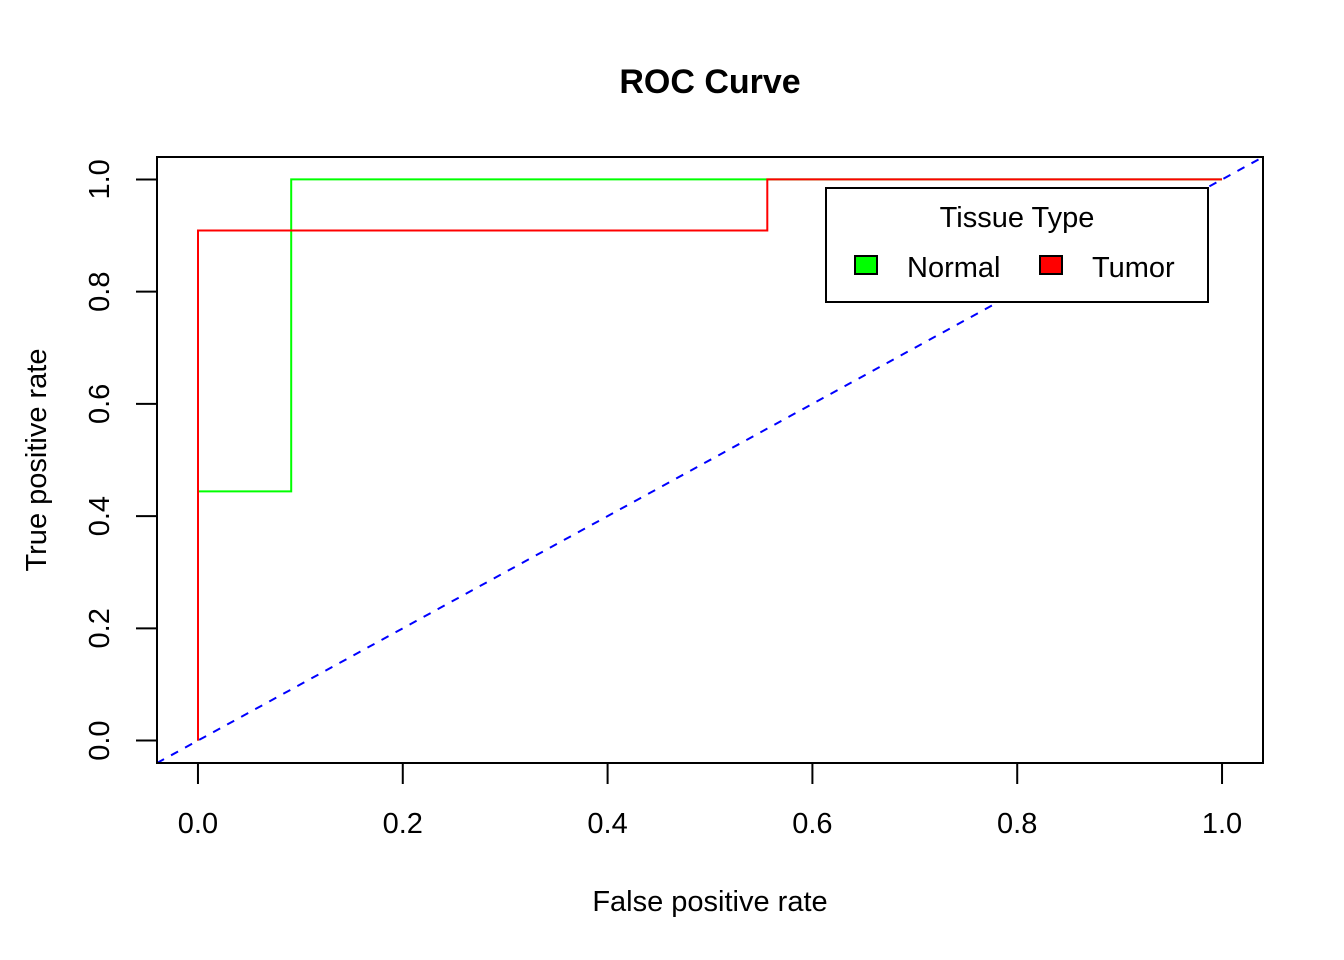 This screenshot has width=1344, height=960. Describe the element at coordinates (709, 902) in the screenshot. I see `x-axis-label: False positive rate` at that location.